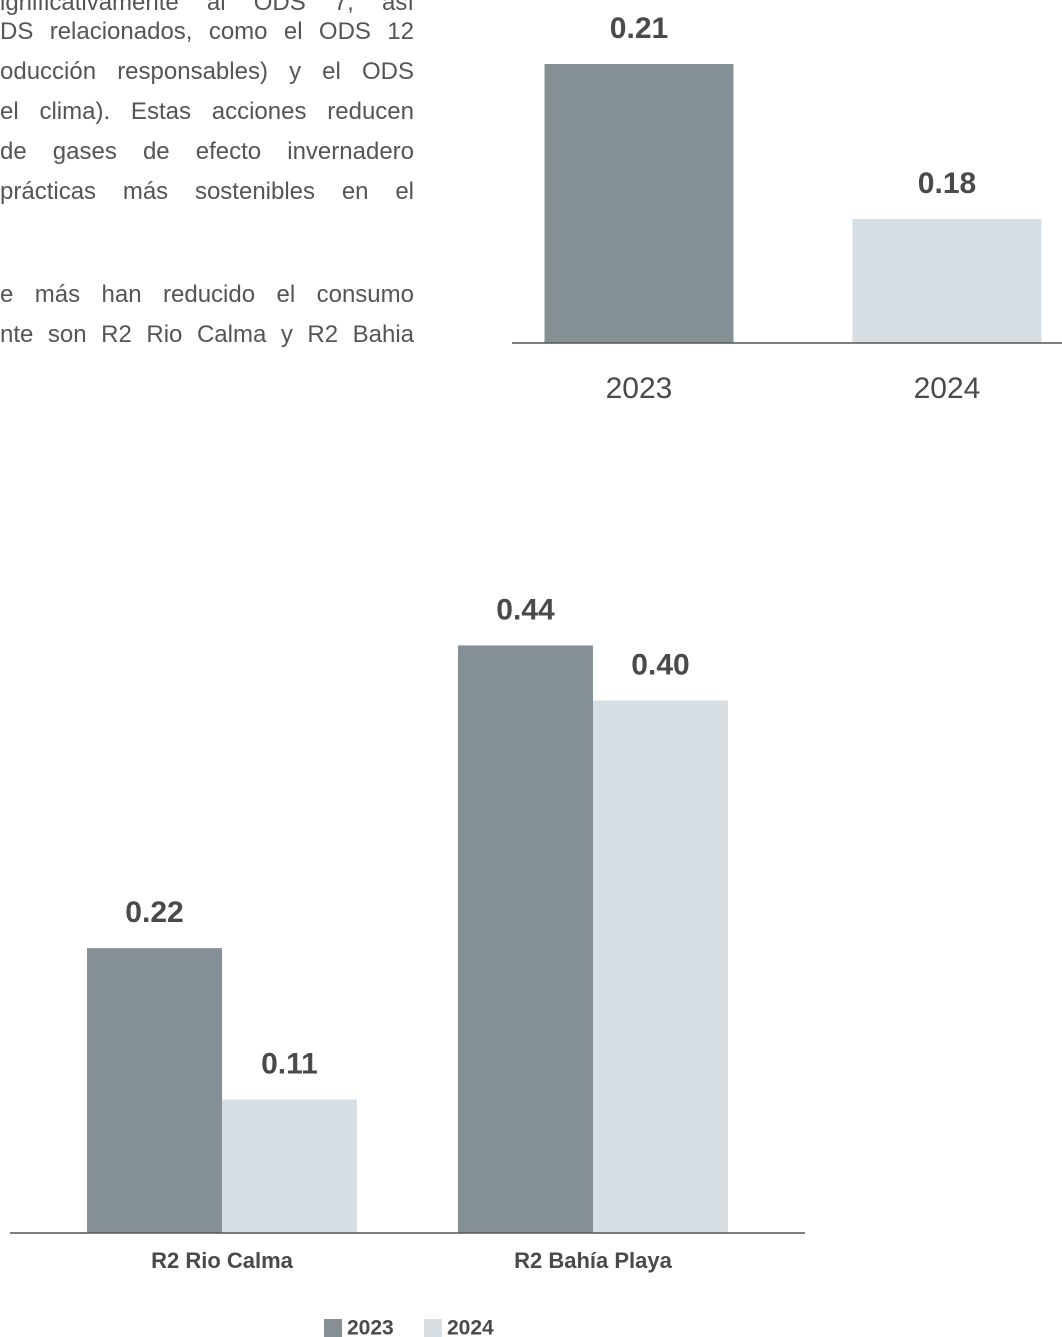 The height and width of the screenshot is (1337, 1062). What do you see at coordinates (593, 1260) in the screenshot?
I see `x-tick-label: R2 Bahía Playa` at bounding box center [593, 1260].